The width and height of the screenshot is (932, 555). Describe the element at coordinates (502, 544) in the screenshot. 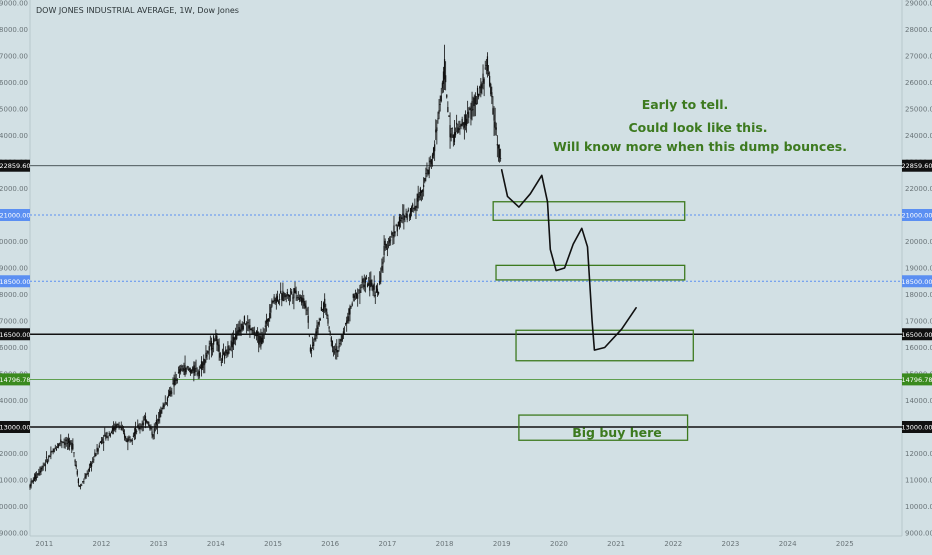

I see `x-tick-label: 2019` at that location.